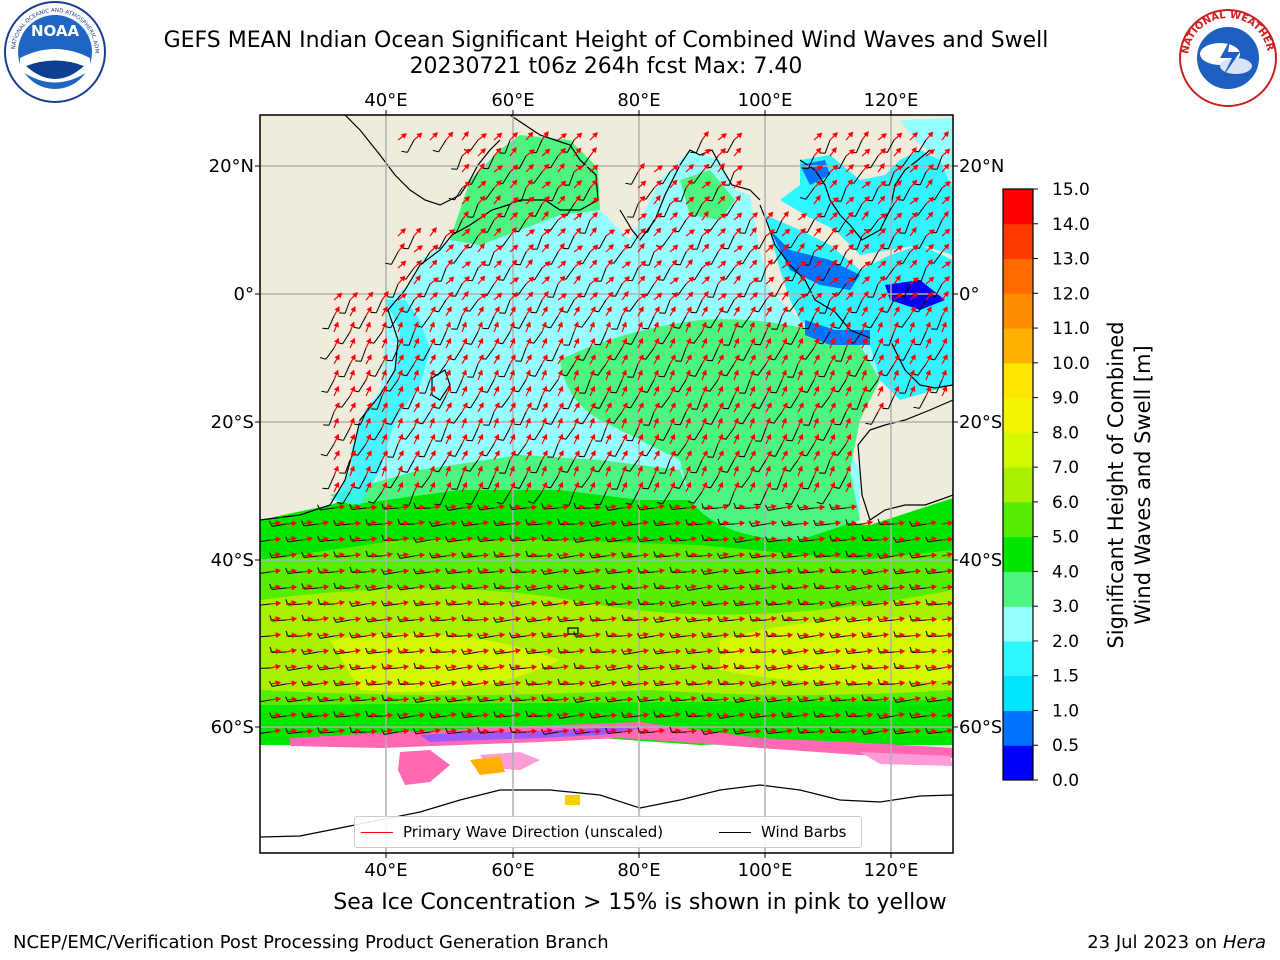 Image resolution: width=1280 pixels, height=960 pixels. What do you see at coordinates (385, 100) in the screenshot?
I see `lon-top-label: 40°E` at bounding box center [385, 100].